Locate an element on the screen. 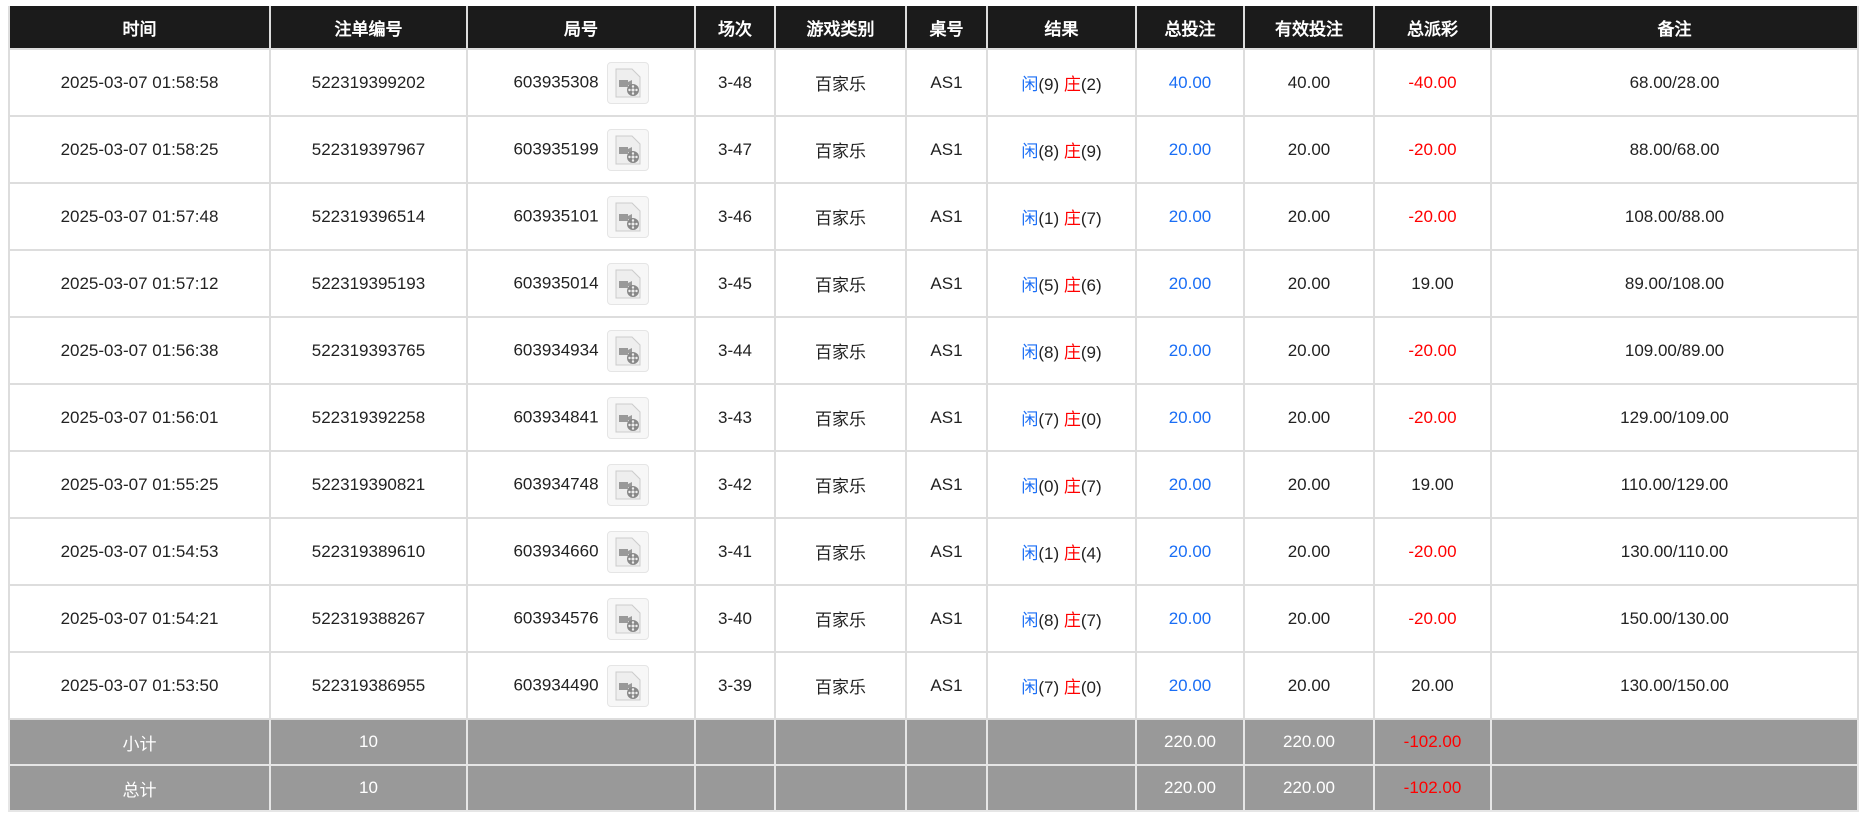 The height and width of the screenshot is (814, 1859). result-cell: 闲(1) 庄(7) is located at coordinates (1061, 216).